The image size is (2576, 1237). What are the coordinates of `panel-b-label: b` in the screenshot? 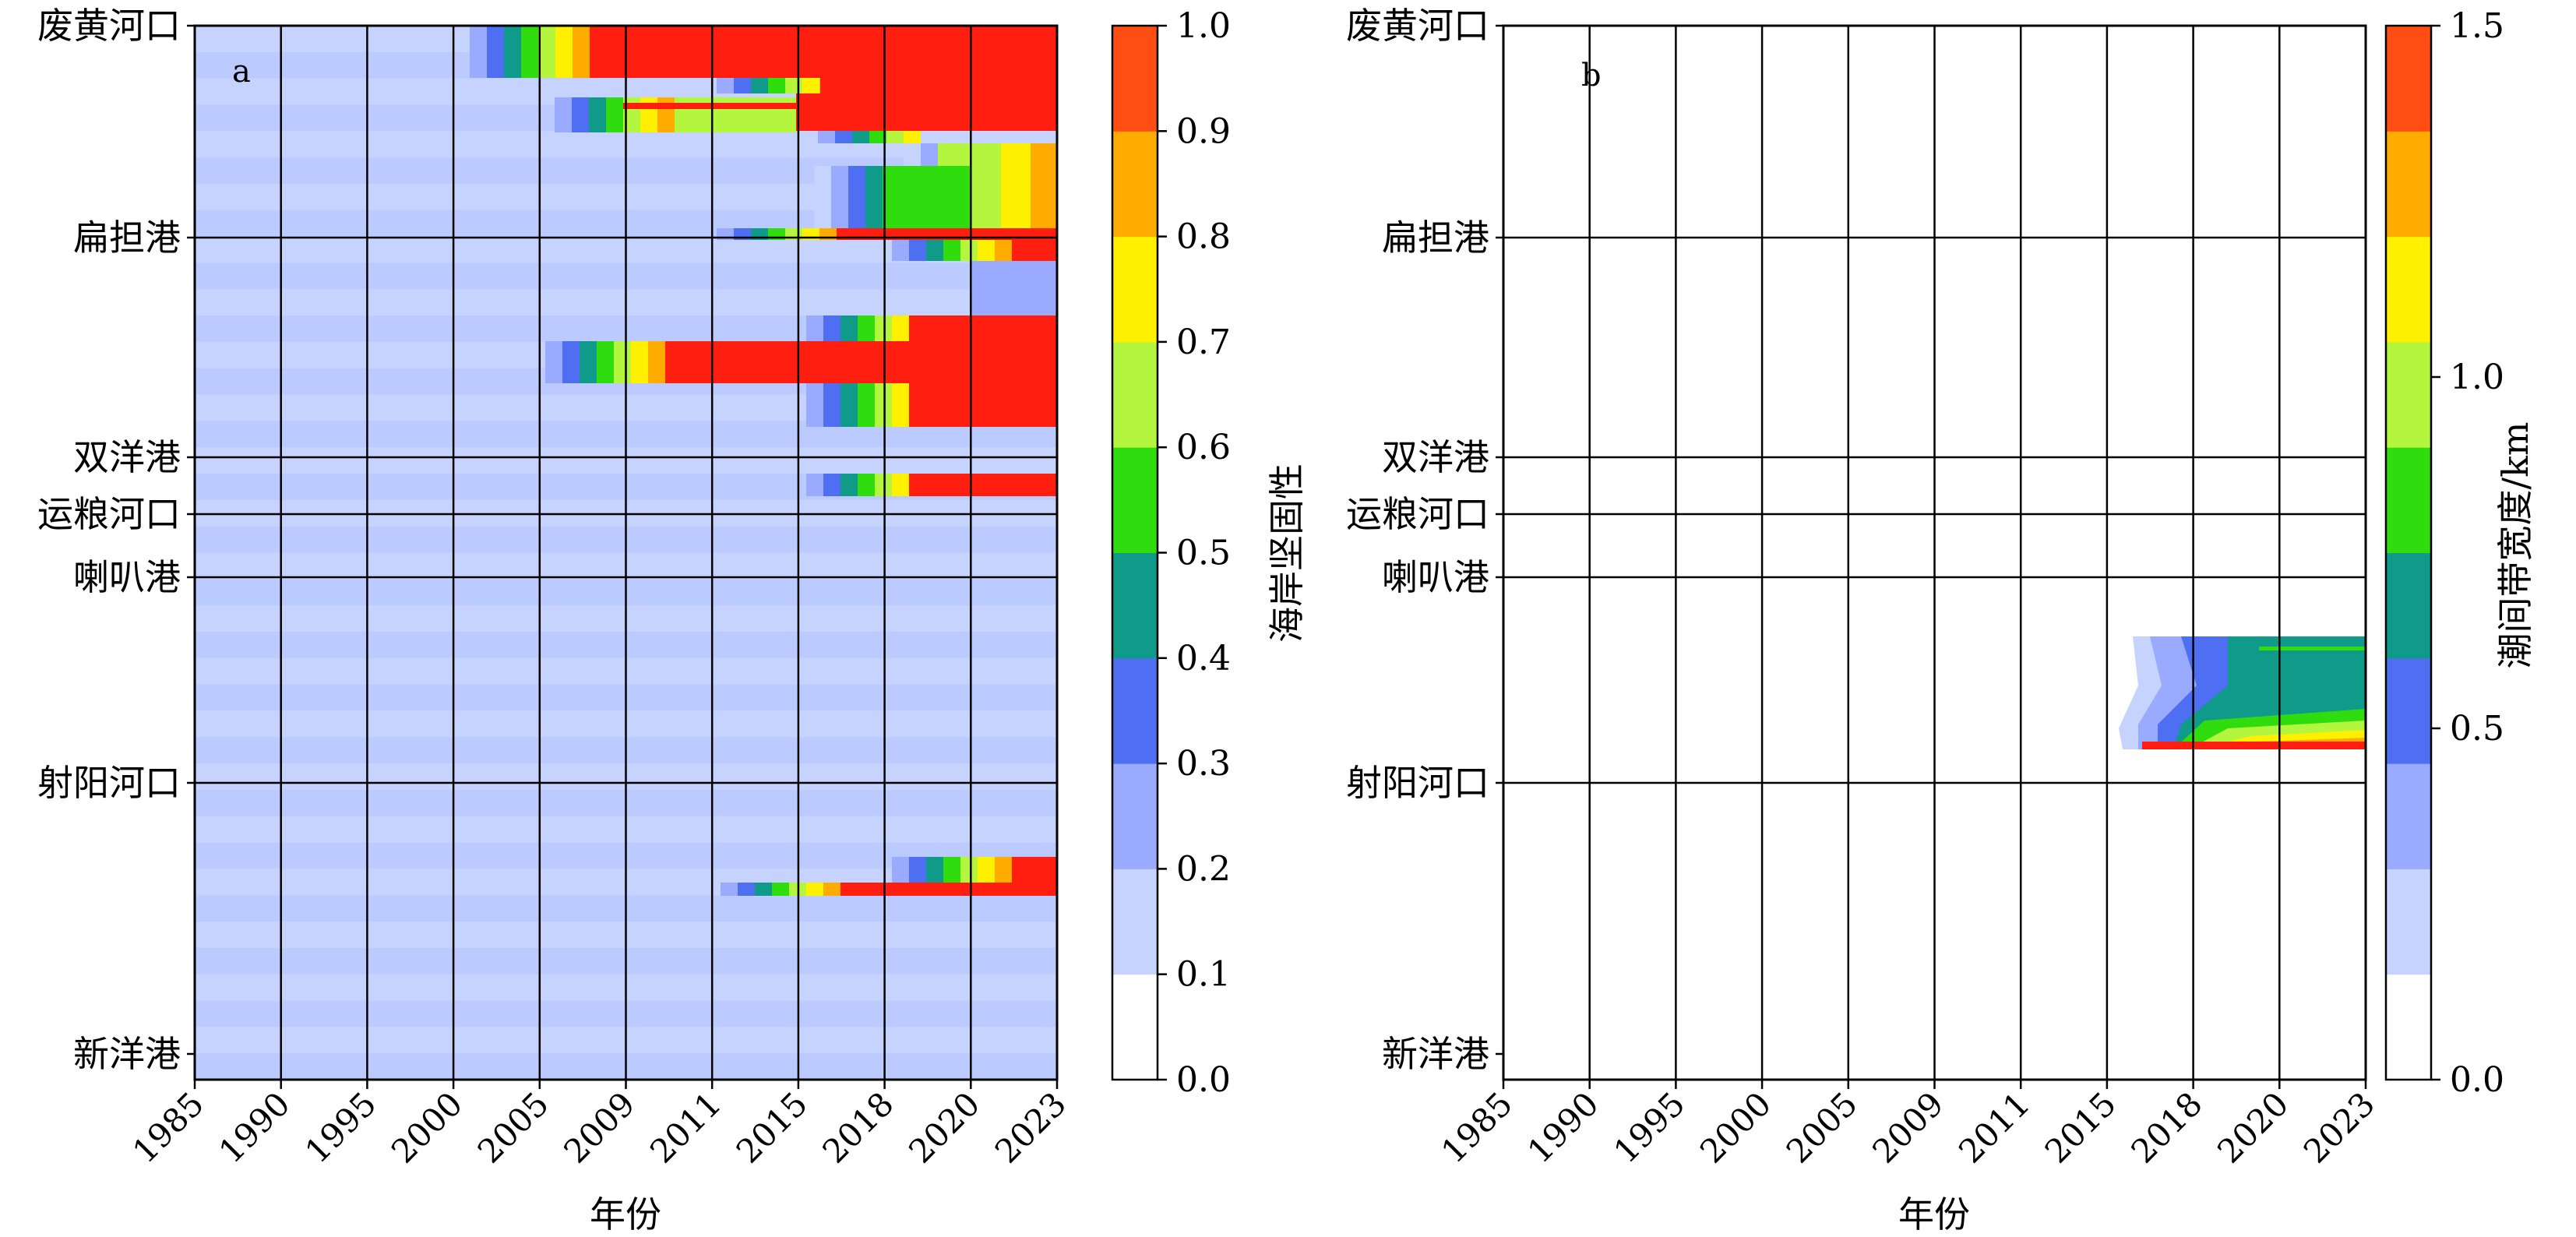 It's located at (1591, 75).